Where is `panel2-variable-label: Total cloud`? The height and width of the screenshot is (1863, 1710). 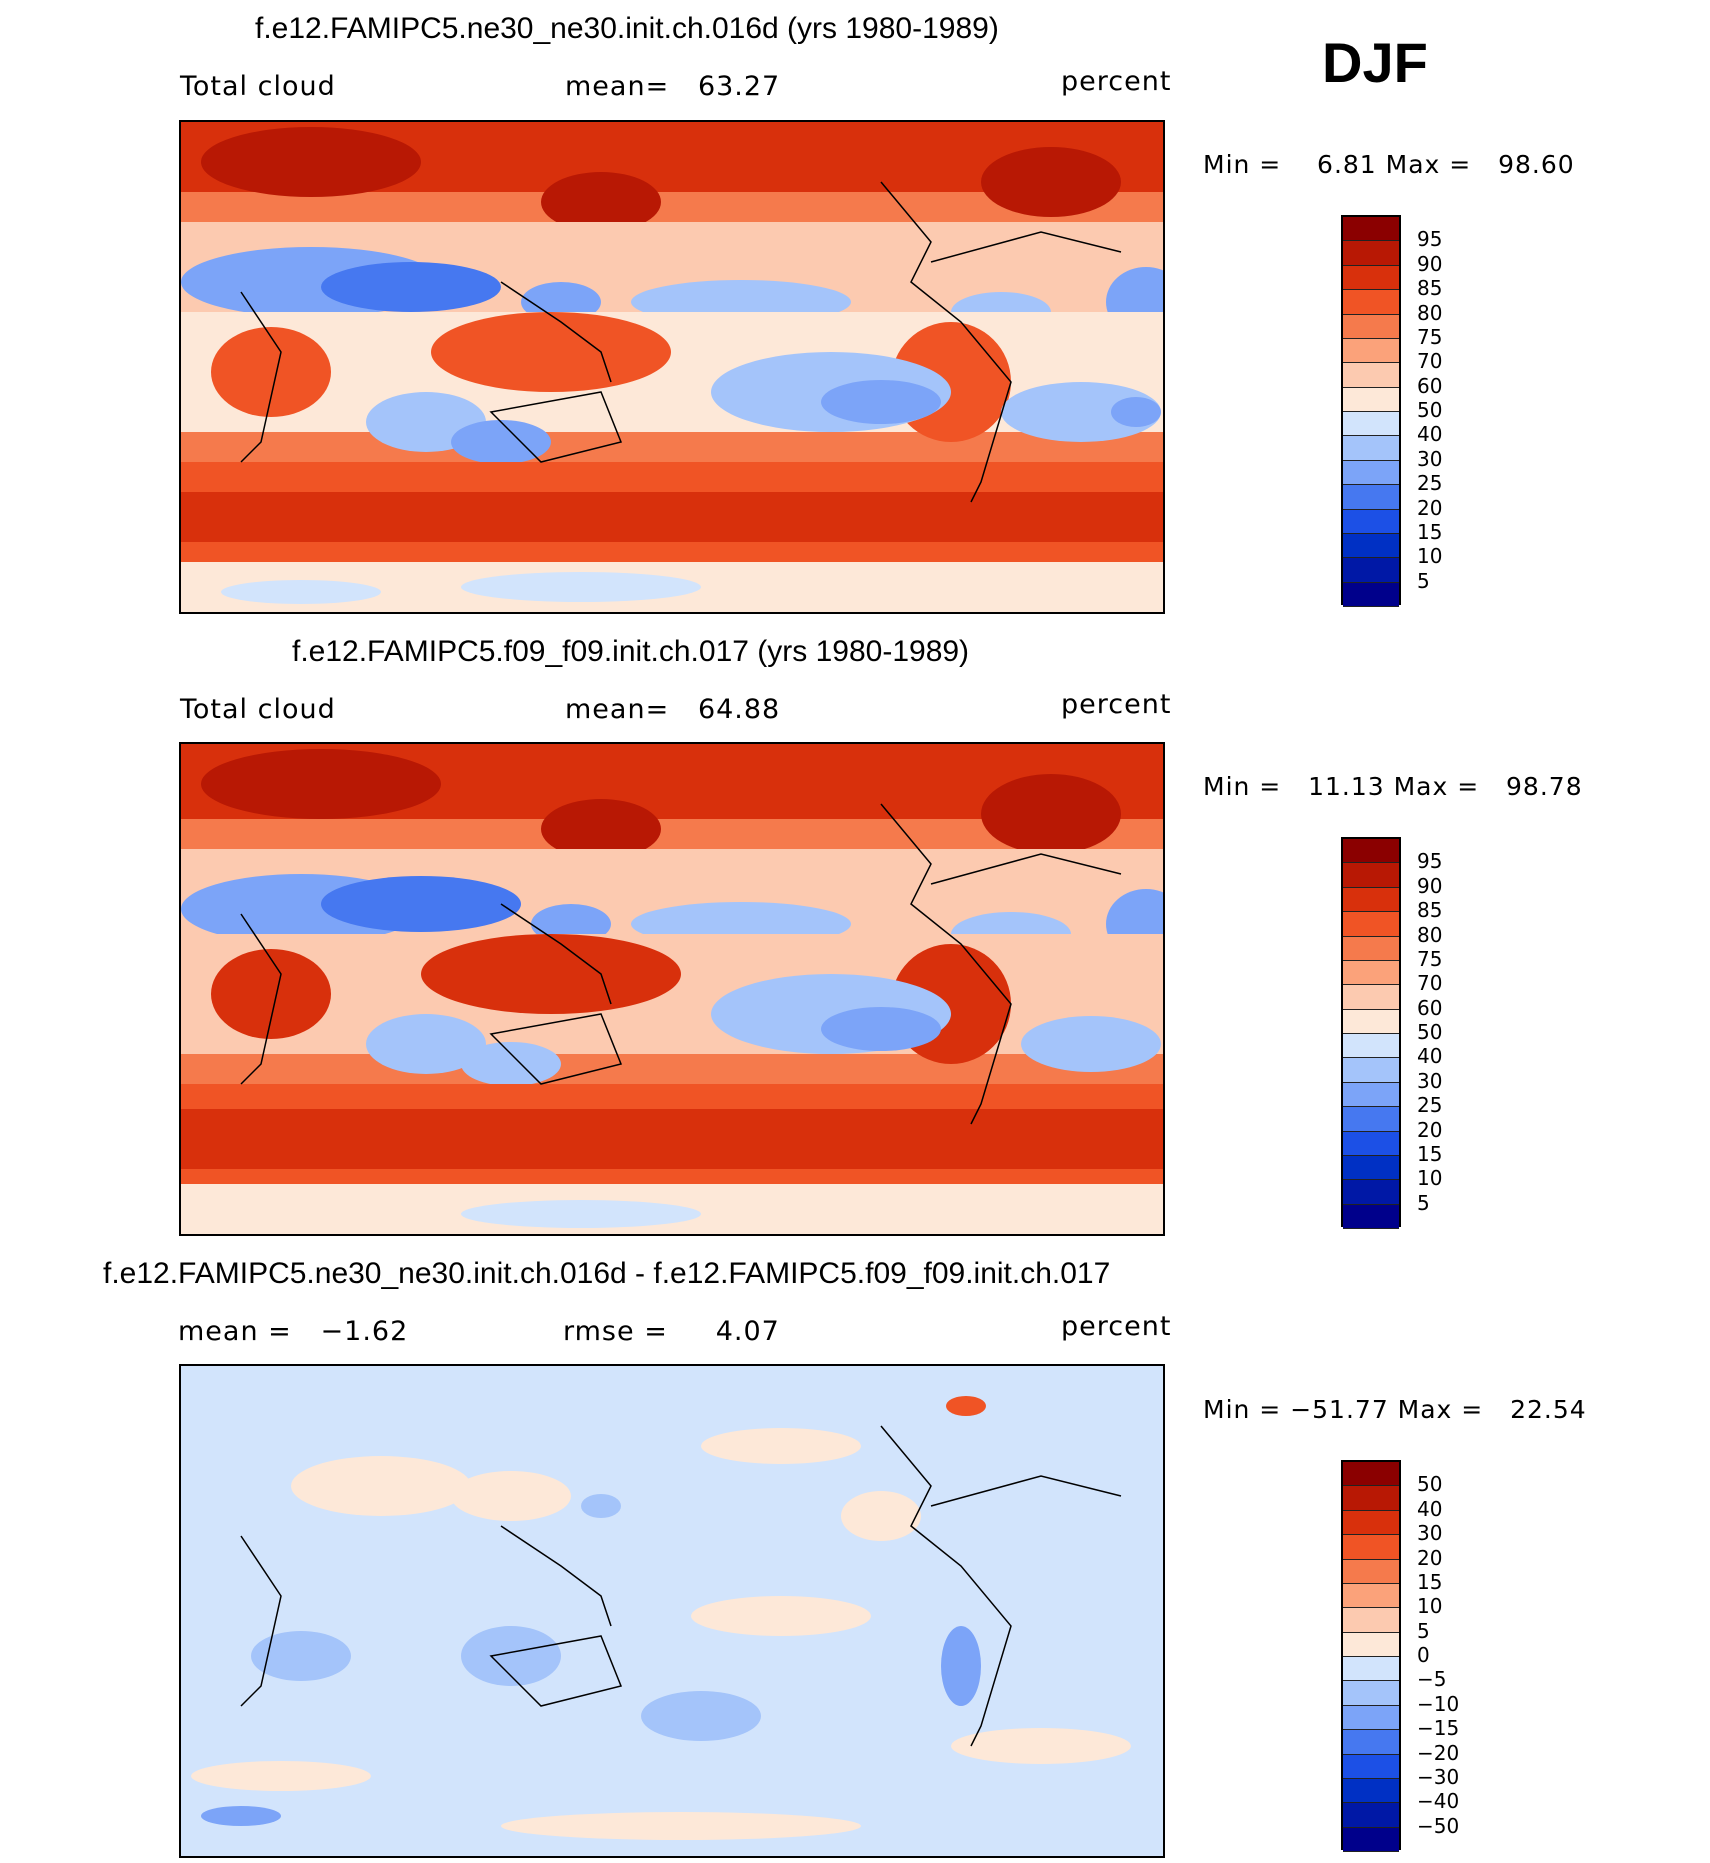 panel2-variable-label: Total cloud is located at coordinates (258, 709).